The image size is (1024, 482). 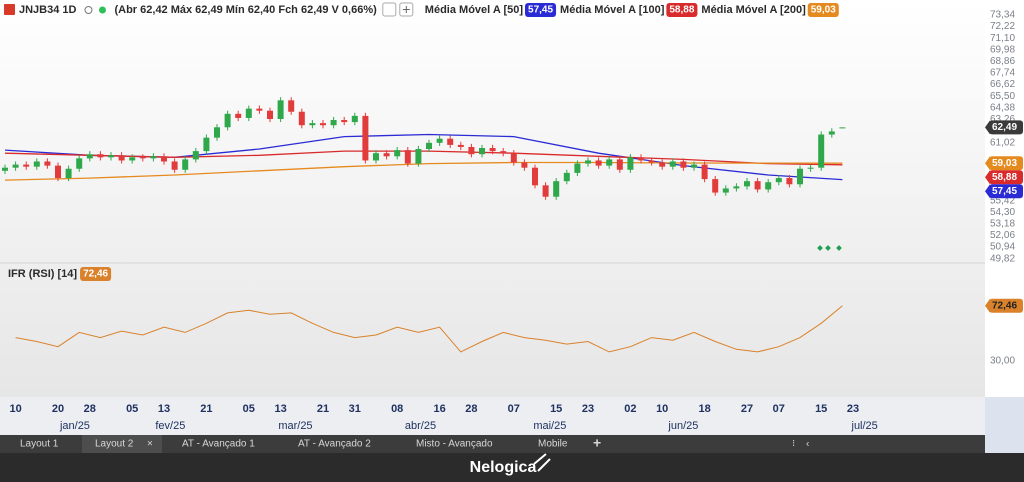 I want to click on price-tag-box, so click(x=1006, y=191).